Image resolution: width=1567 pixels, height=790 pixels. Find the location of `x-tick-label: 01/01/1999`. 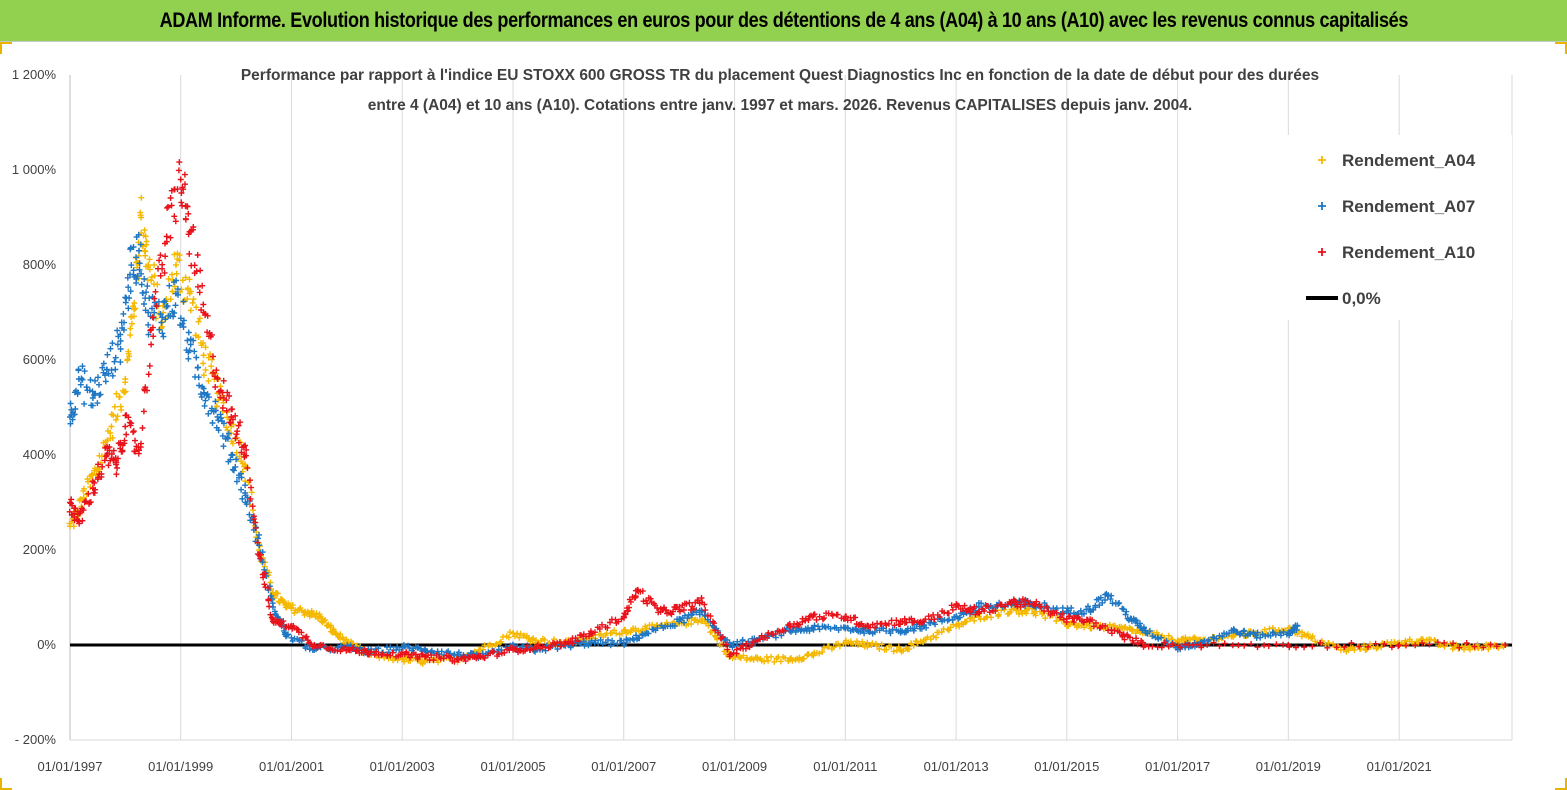

x-tick-label: 01/01/1999 is located at coordinates (180, 766).